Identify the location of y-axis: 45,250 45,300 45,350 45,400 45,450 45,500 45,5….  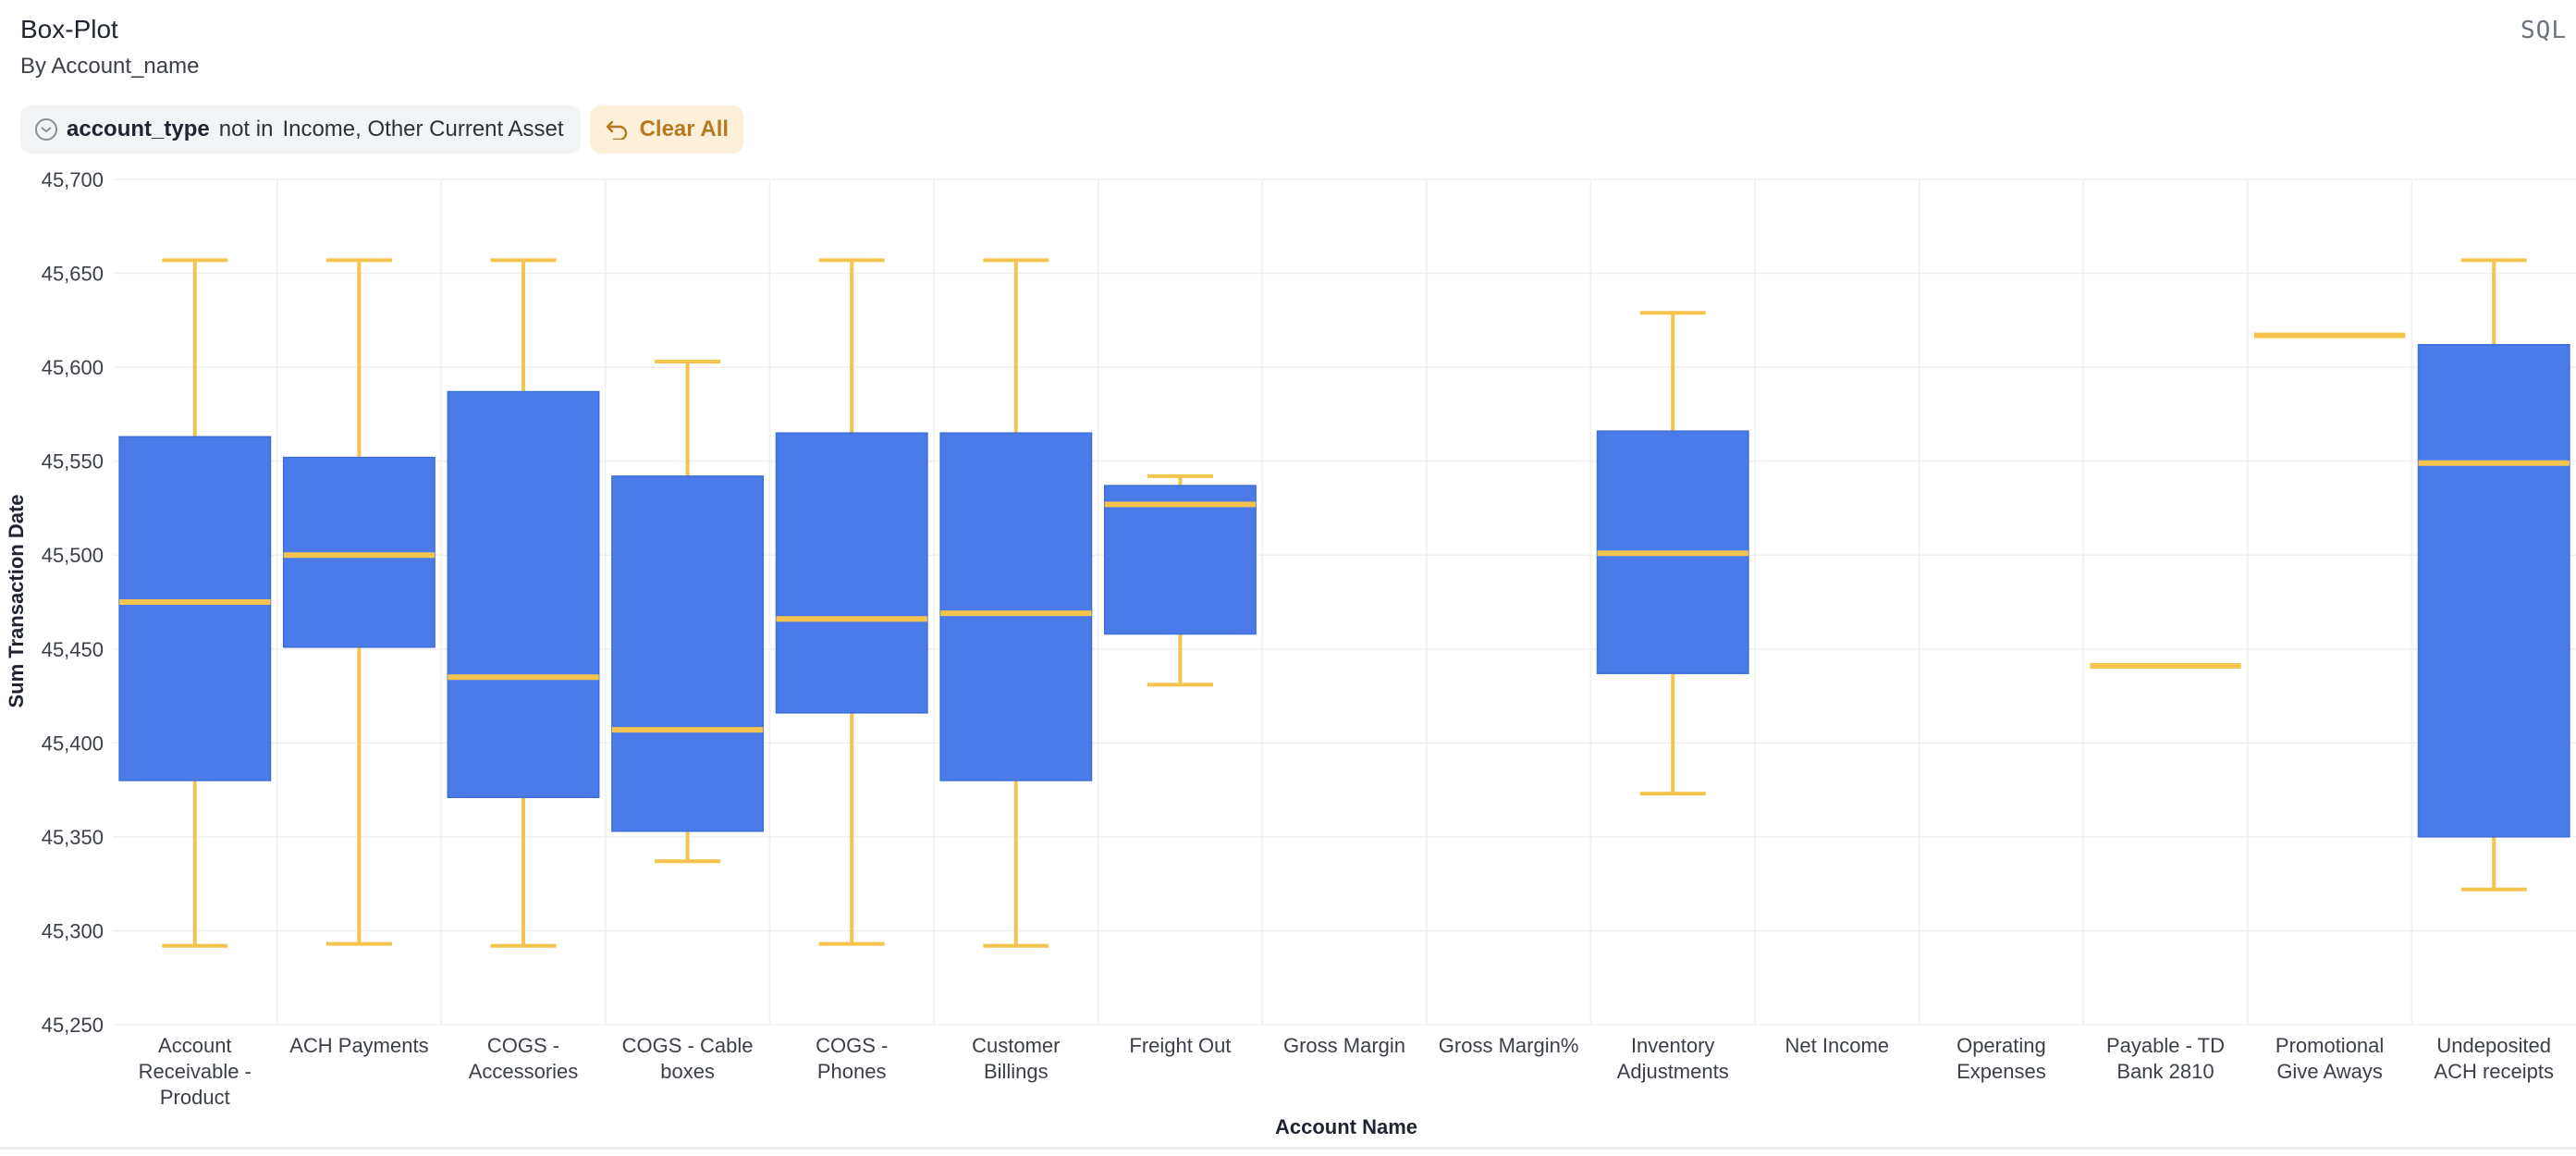
(73, 602).